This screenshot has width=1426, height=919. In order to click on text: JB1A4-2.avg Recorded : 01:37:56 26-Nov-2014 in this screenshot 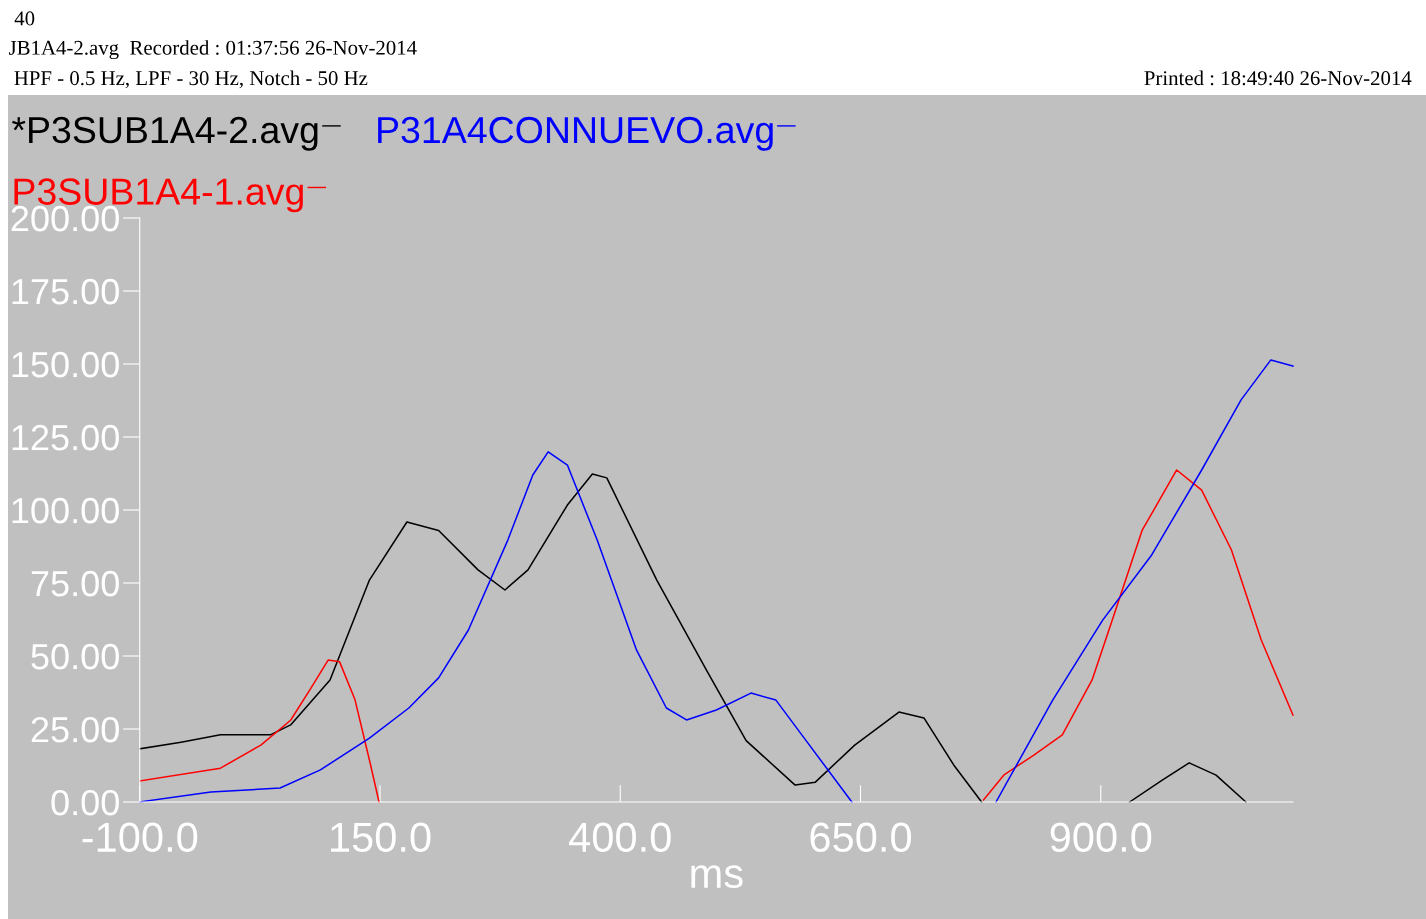, I will do `click(212, 50)`.